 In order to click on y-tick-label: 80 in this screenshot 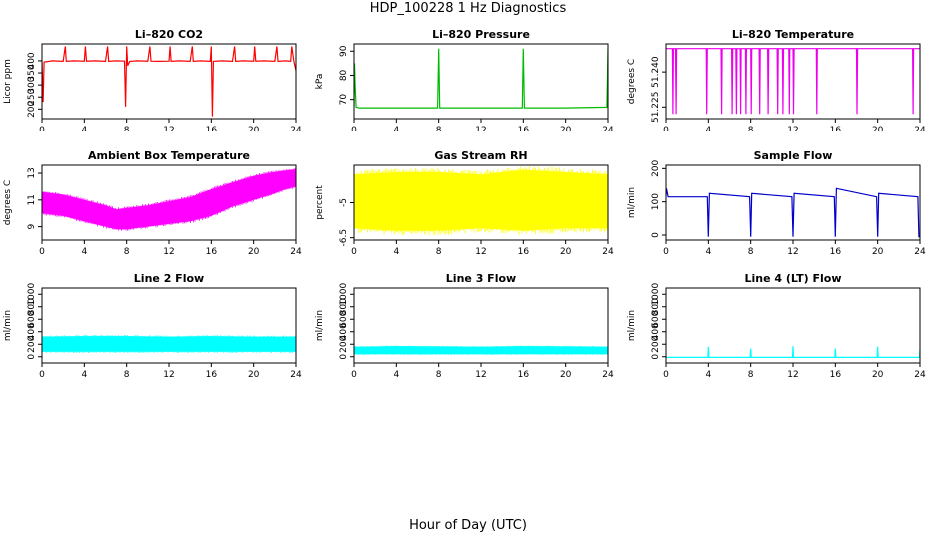, I will do `click(344, 75)`.